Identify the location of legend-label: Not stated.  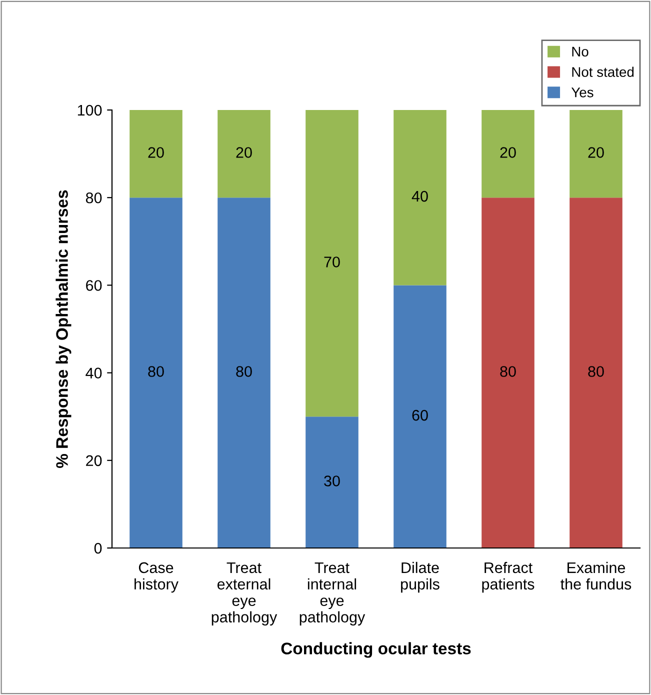
(603, 71).